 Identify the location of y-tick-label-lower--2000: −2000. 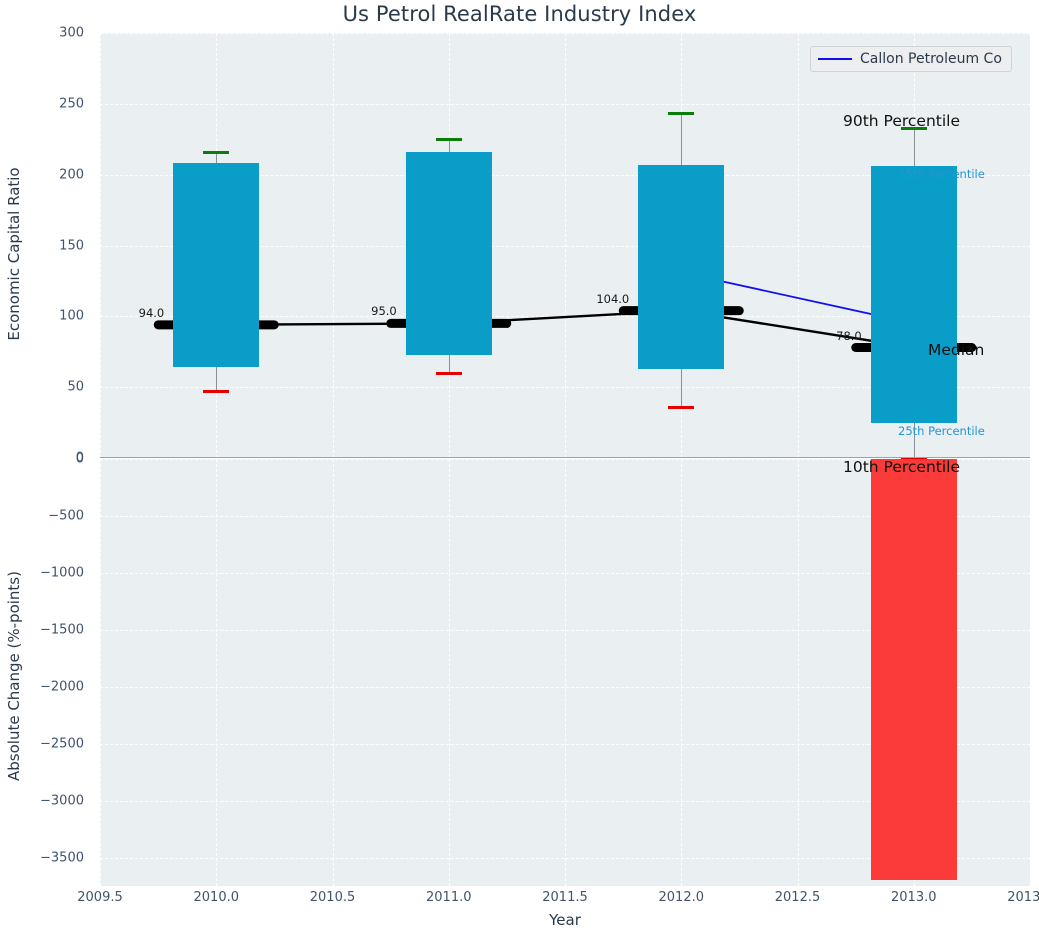
(62, 687).